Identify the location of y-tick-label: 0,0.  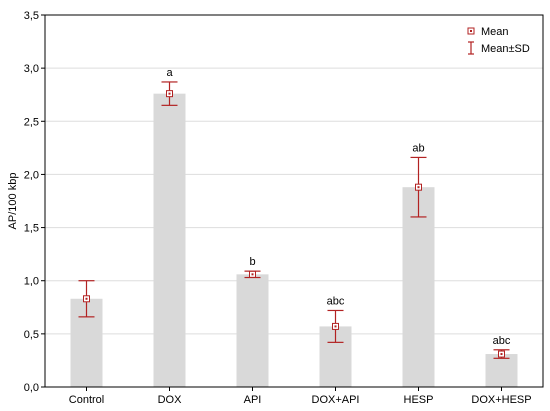
(31, 388).